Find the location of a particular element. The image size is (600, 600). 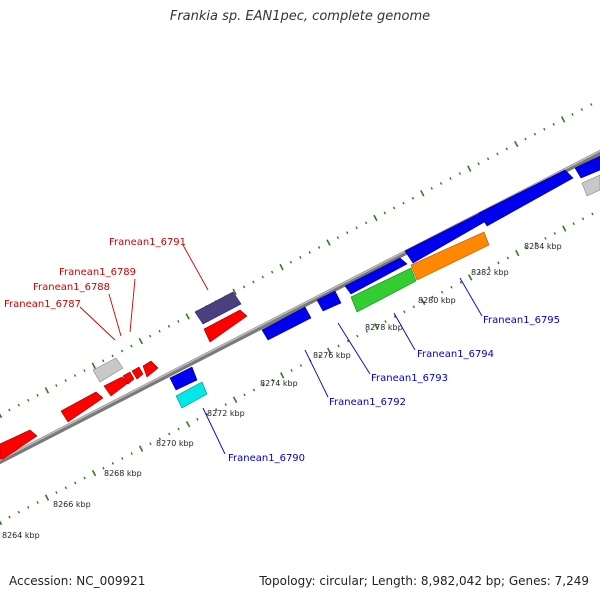

gene-label-franean1-6791: Franean1_6791 is located at coordinates (147, 242).